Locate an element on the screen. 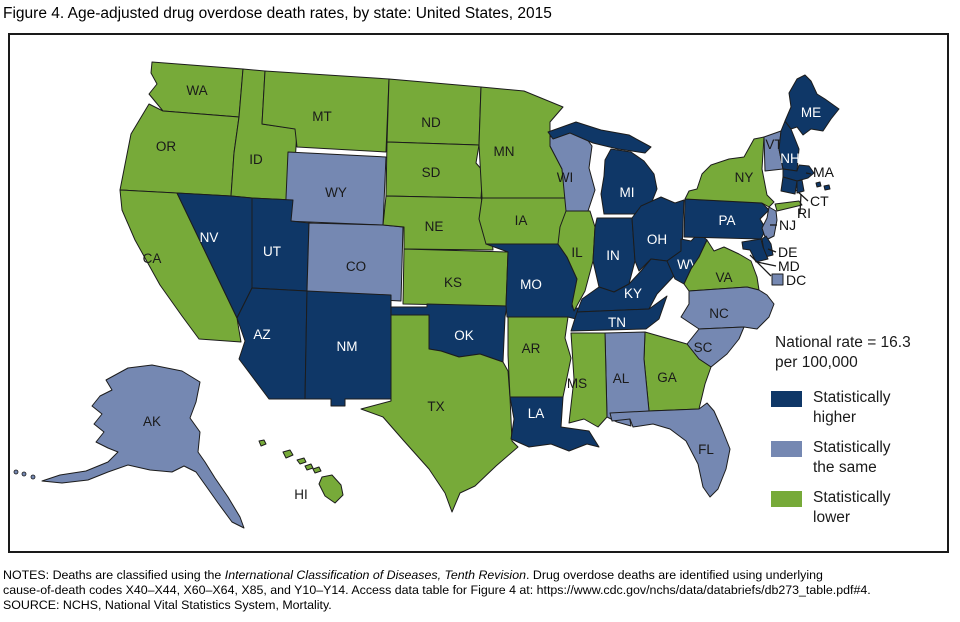 This screenshot has height=622, width=960. state-label-ND: ND is located at coordinates (431, 122).